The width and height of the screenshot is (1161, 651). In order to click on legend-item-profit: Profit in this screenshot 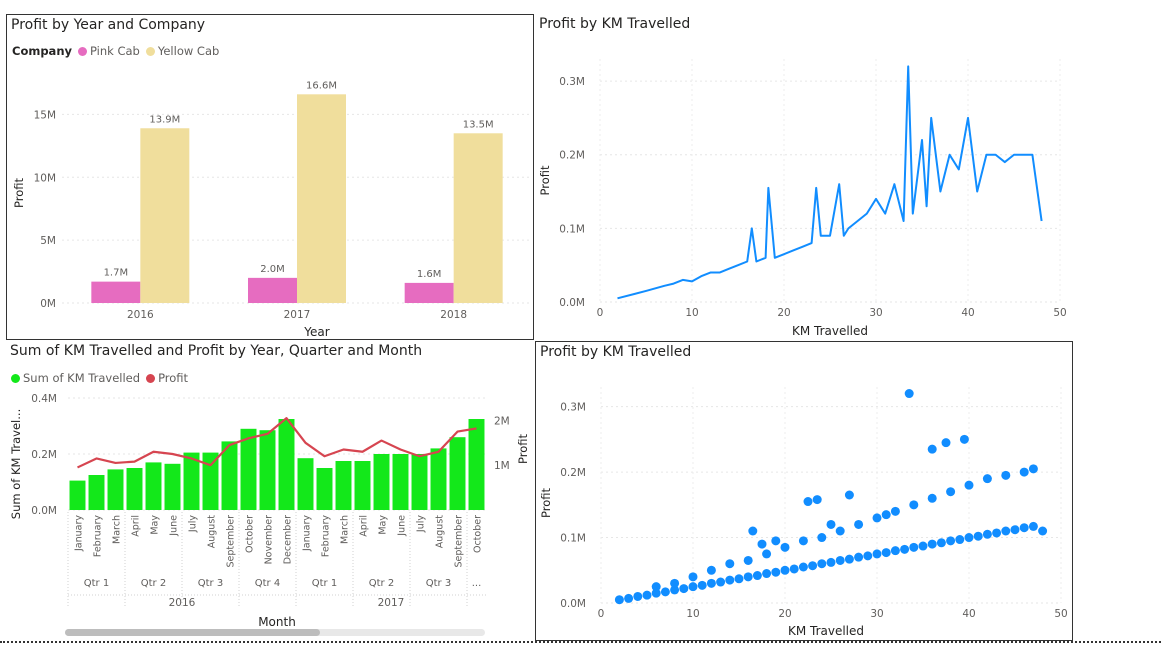, I will do `click(167, 378)`.